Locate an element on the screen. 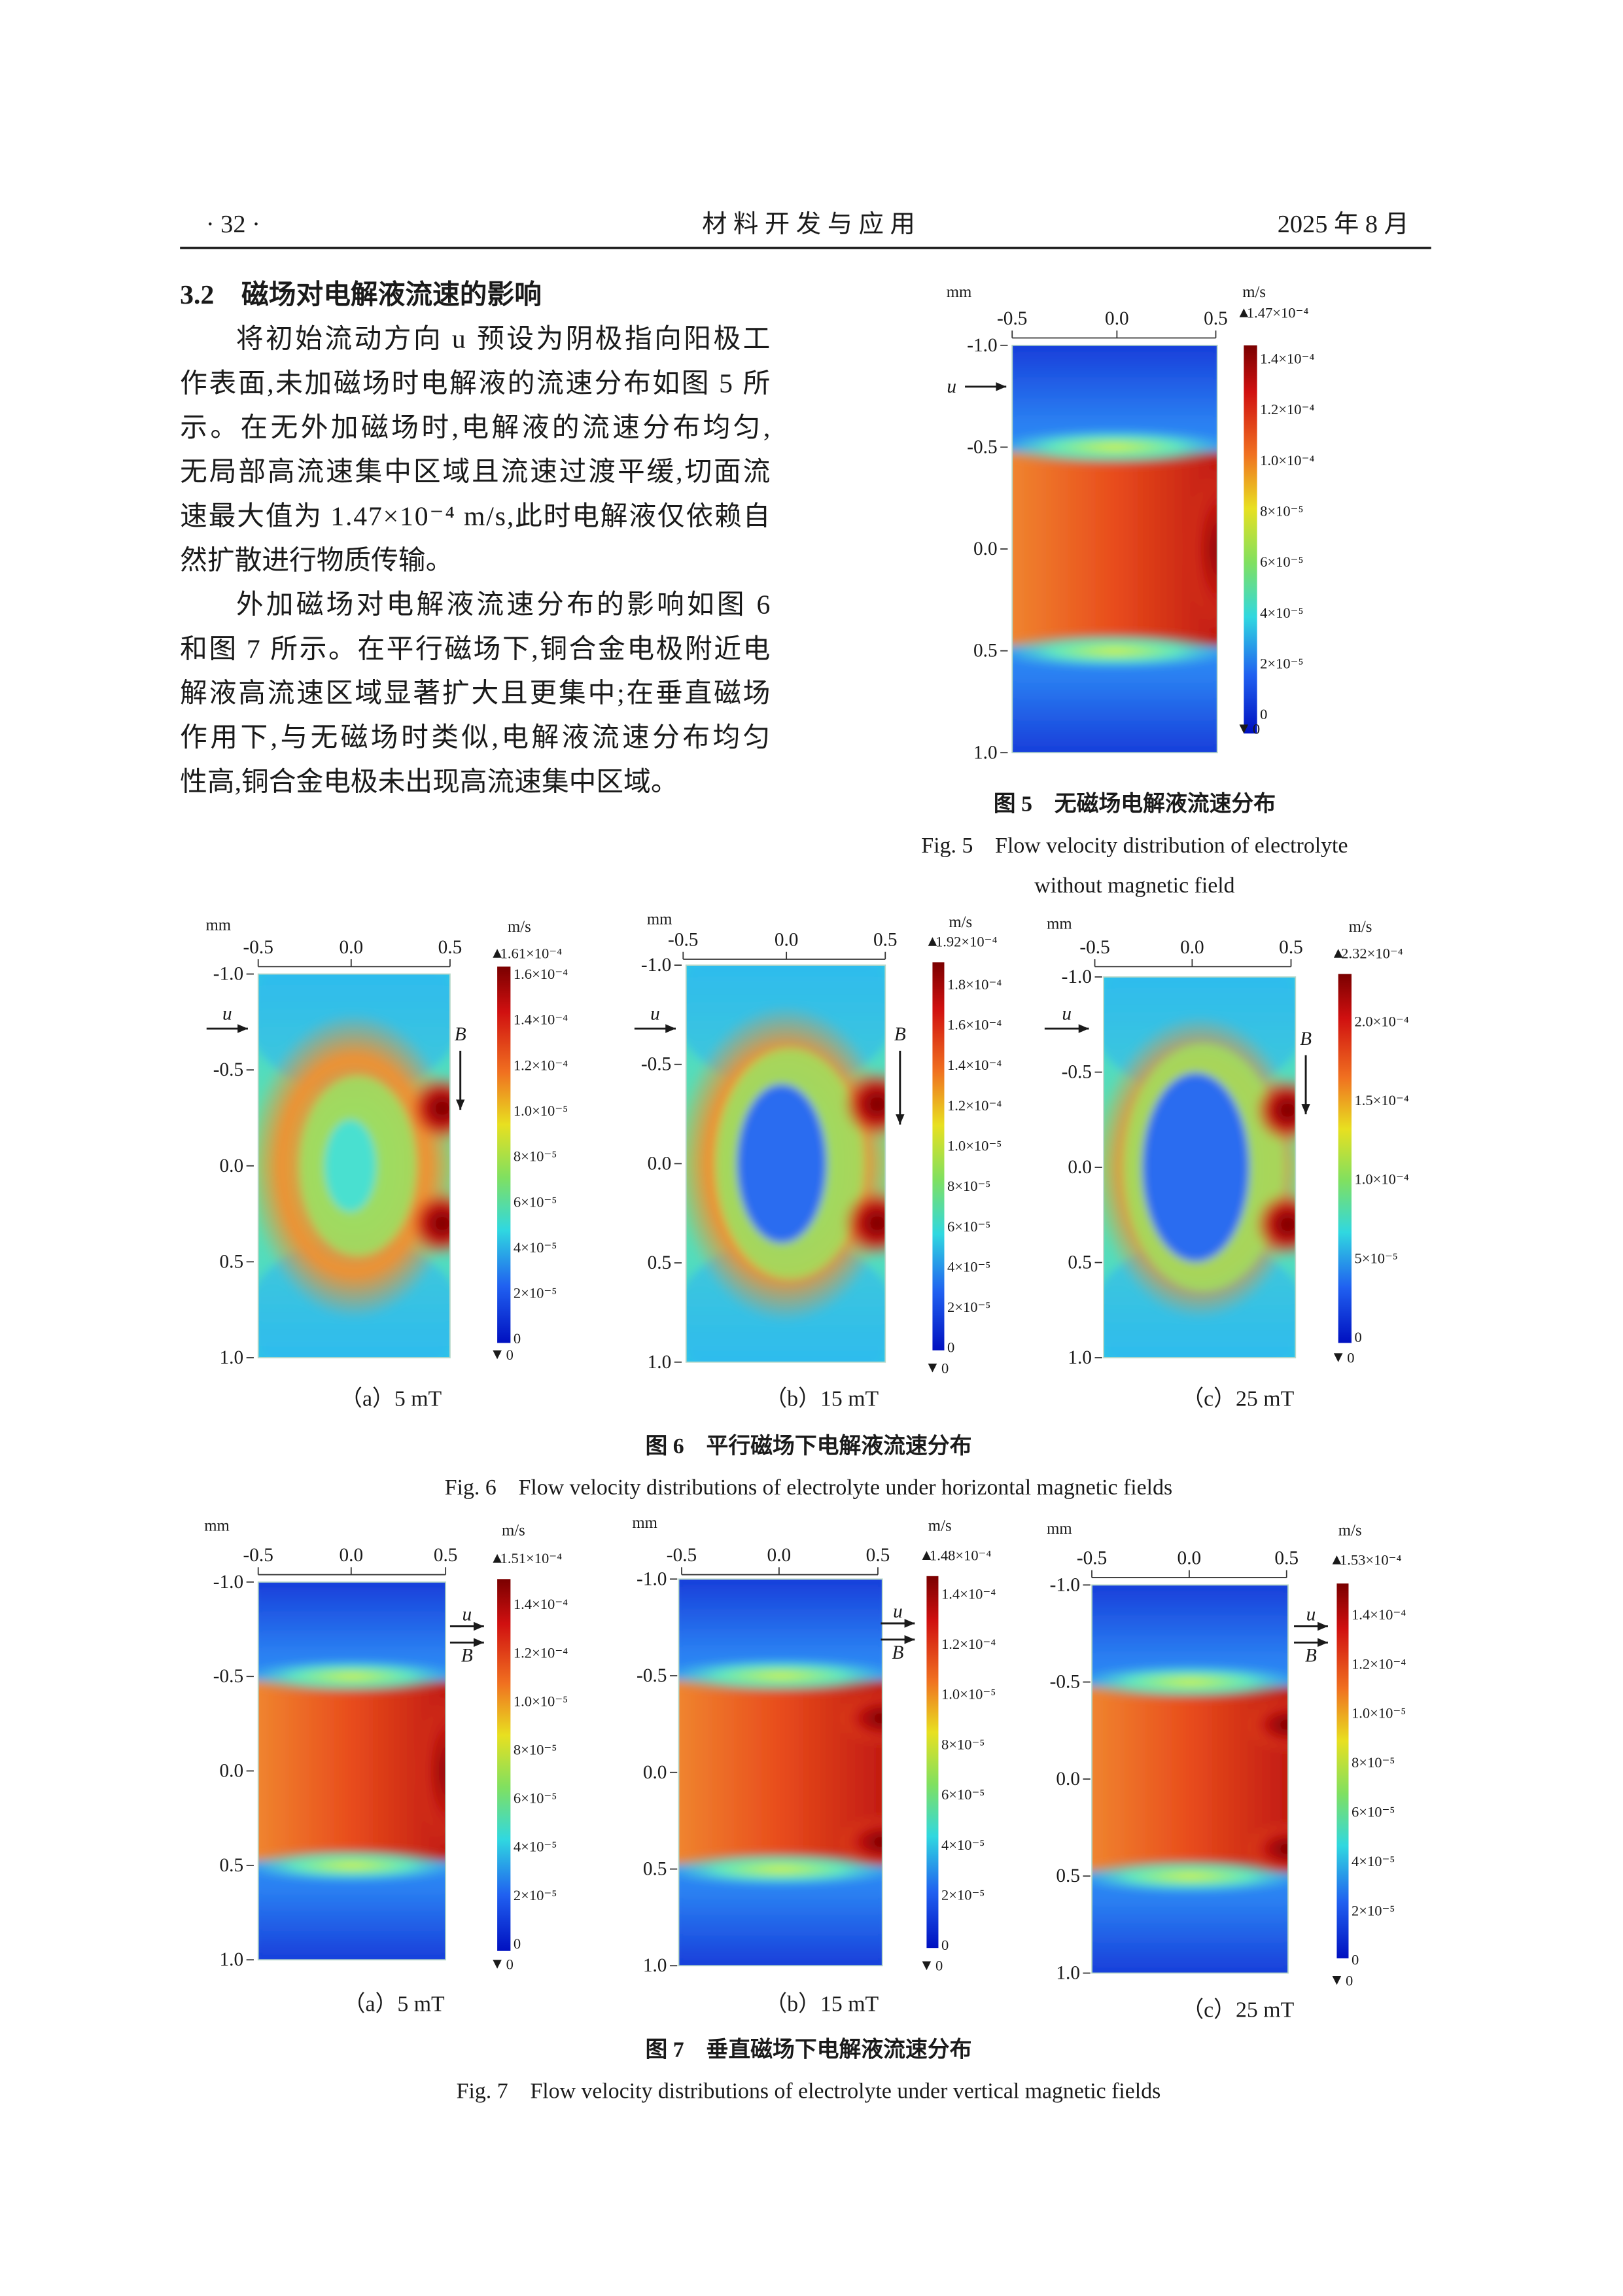 The image size is (1623, 2296). paragraph-line: 作用下,与无磁场时类似,电解液流速分布均匀 is located at coordinates (475, 738).